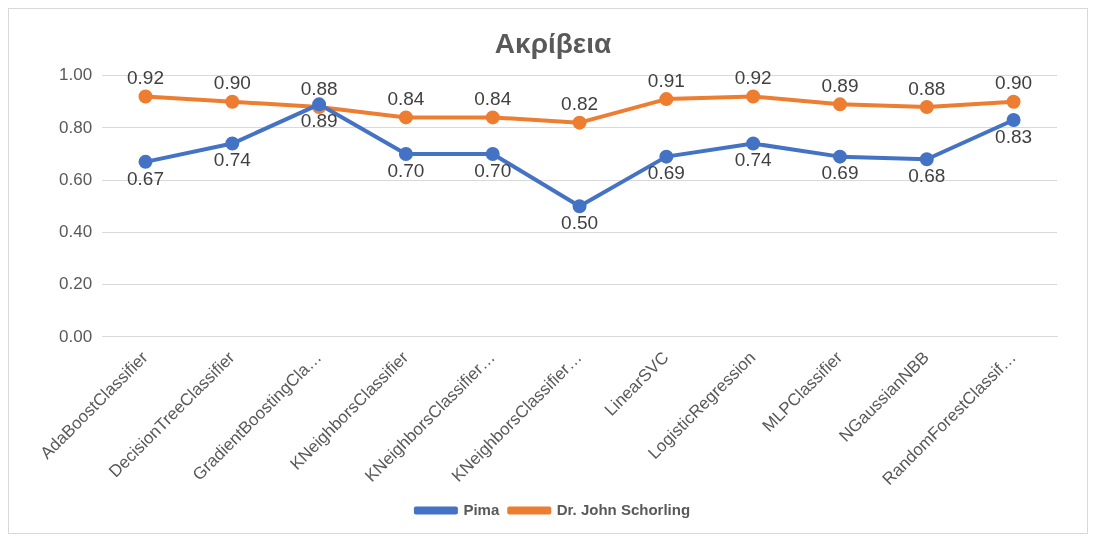  Describe the element at coordinates (75, 127) in the screenshot. I see `y-tick-label: 0.80` at that location.